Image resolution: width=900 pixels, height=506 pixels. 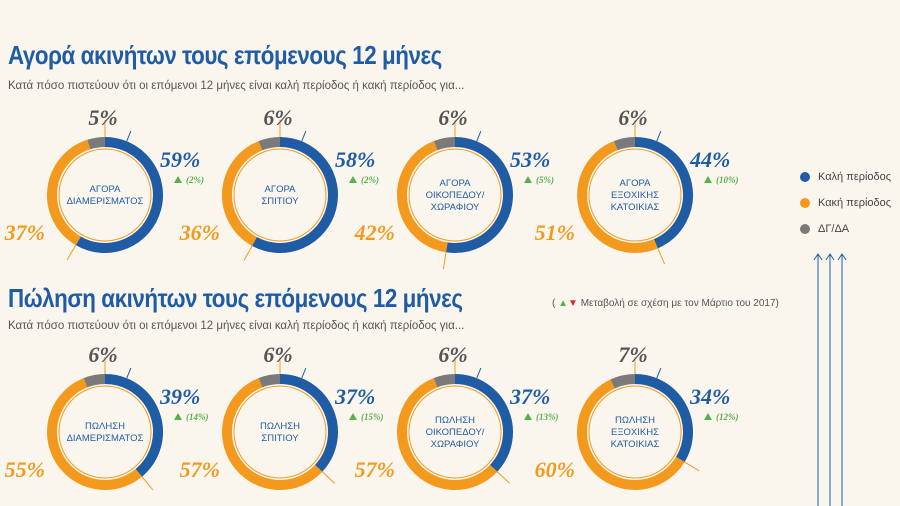 What do you see at coordinates (635, 444) in the screenshot?
I see `center-label-line: ΚΑΤΟΙΚΙΑΣ` at bounding box center [635, 444].